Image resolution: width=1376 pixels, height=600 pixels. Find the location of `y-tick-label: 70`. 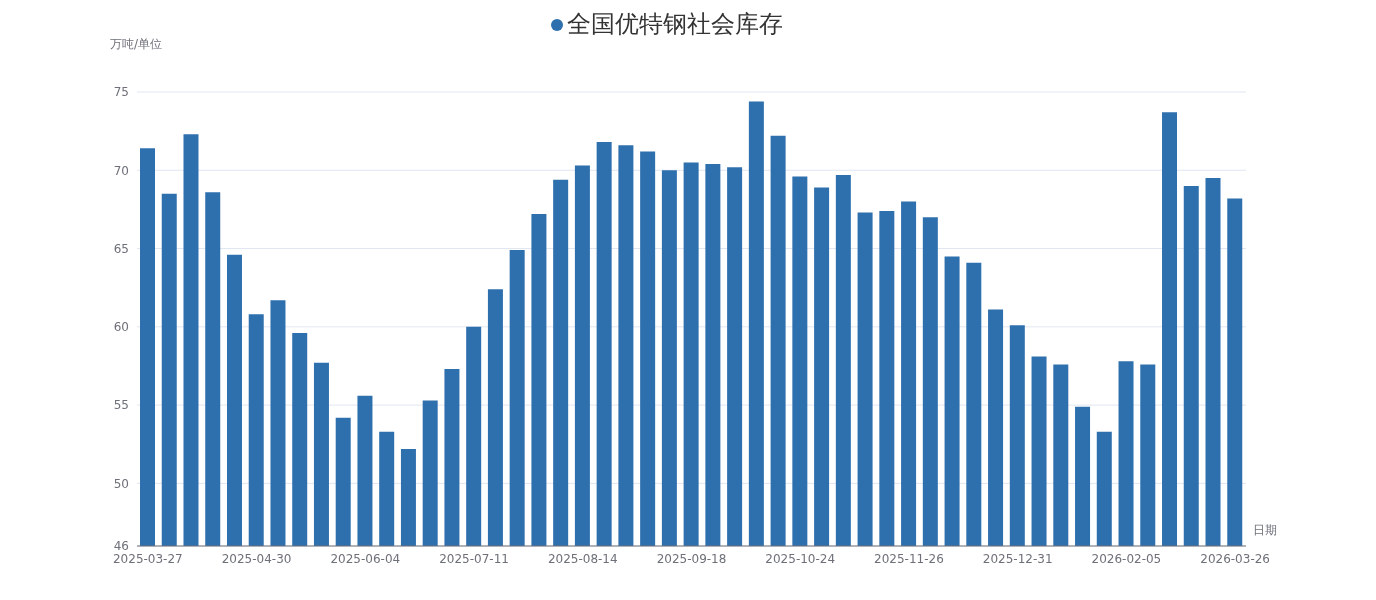

y-tick-label: 70 is located at coordinates (121, 170).